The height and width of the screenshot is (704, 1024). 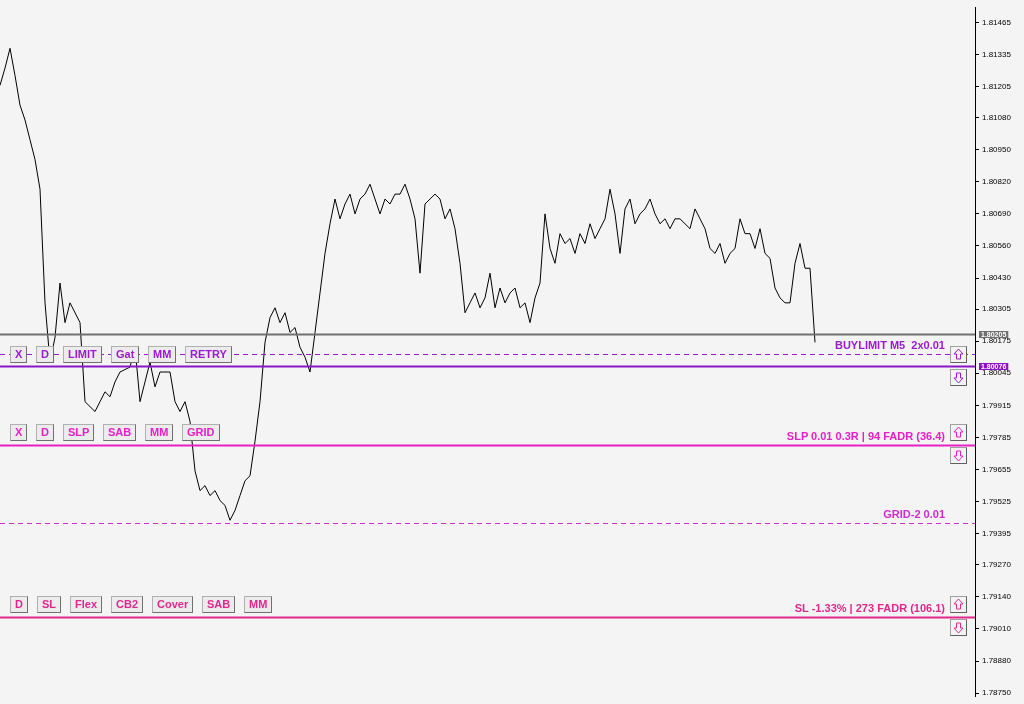 I want to click on ref-line-label: GRID-2 0.01, so click(x=914, y=514).